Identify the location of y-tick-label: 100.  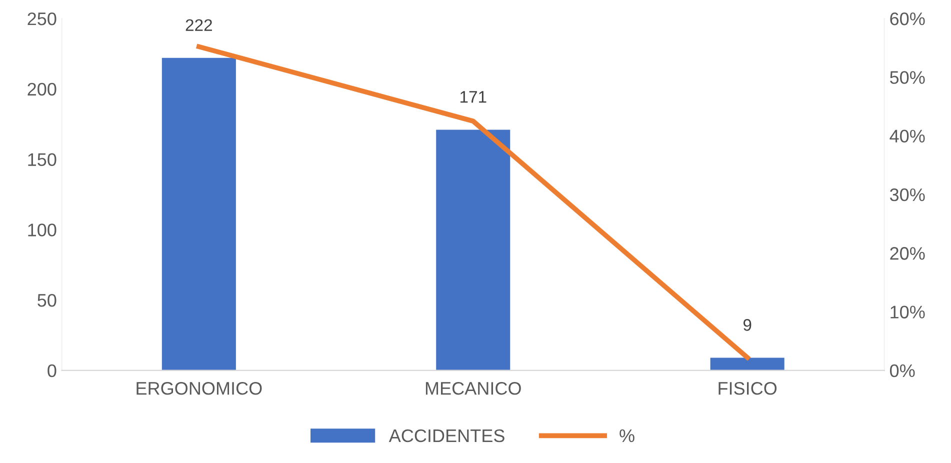
(42, 230).